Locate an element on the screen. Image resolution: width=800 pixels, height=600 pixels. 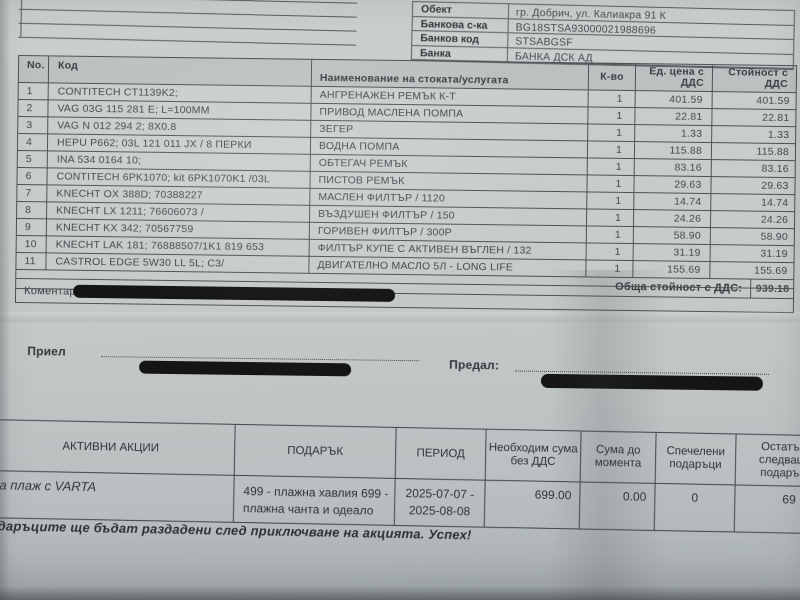
promo-header-gift: ПОДАРЪК is located at coordinates (315, 451).